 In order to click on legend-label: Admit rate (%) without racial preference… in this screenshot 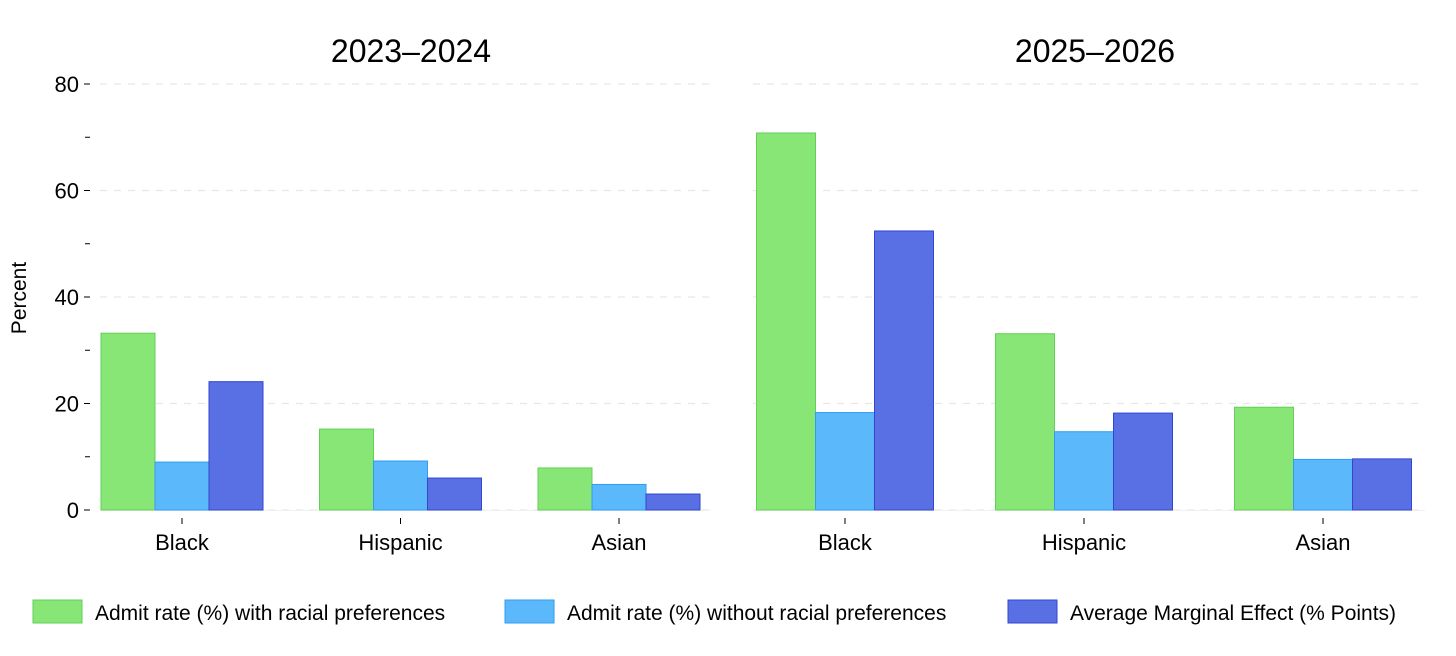, I will do `click(756, 613)`.